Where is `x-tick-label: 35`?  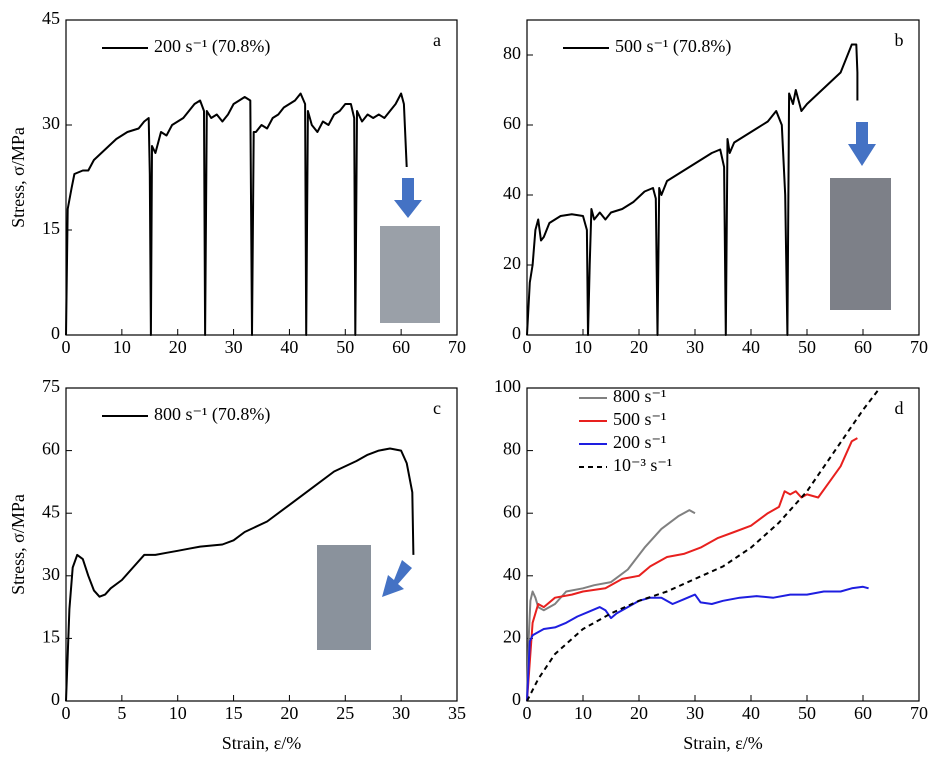
x-tick-label: 35 is located at coordinates (457, 713).